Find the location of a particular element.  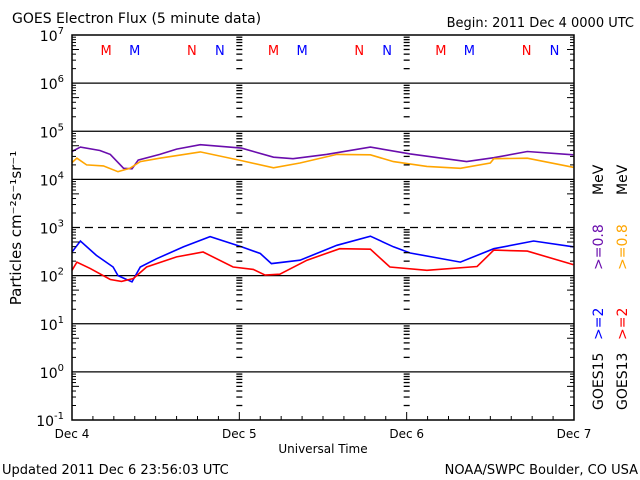

footer-updated: Updated 2011 Dec 6 23:56:03 UTC is located at coordinates (115, 470).